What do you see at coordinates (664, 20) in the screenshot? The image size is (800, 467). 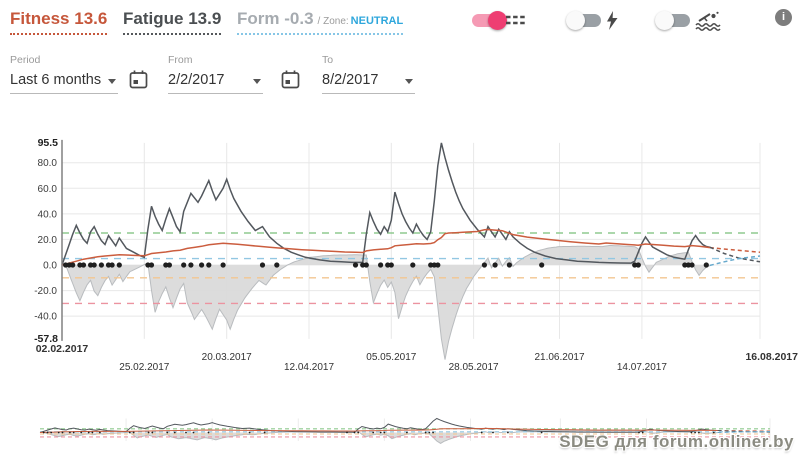 I see `swim-toggle-thumb` at bounding box center [664, 20].